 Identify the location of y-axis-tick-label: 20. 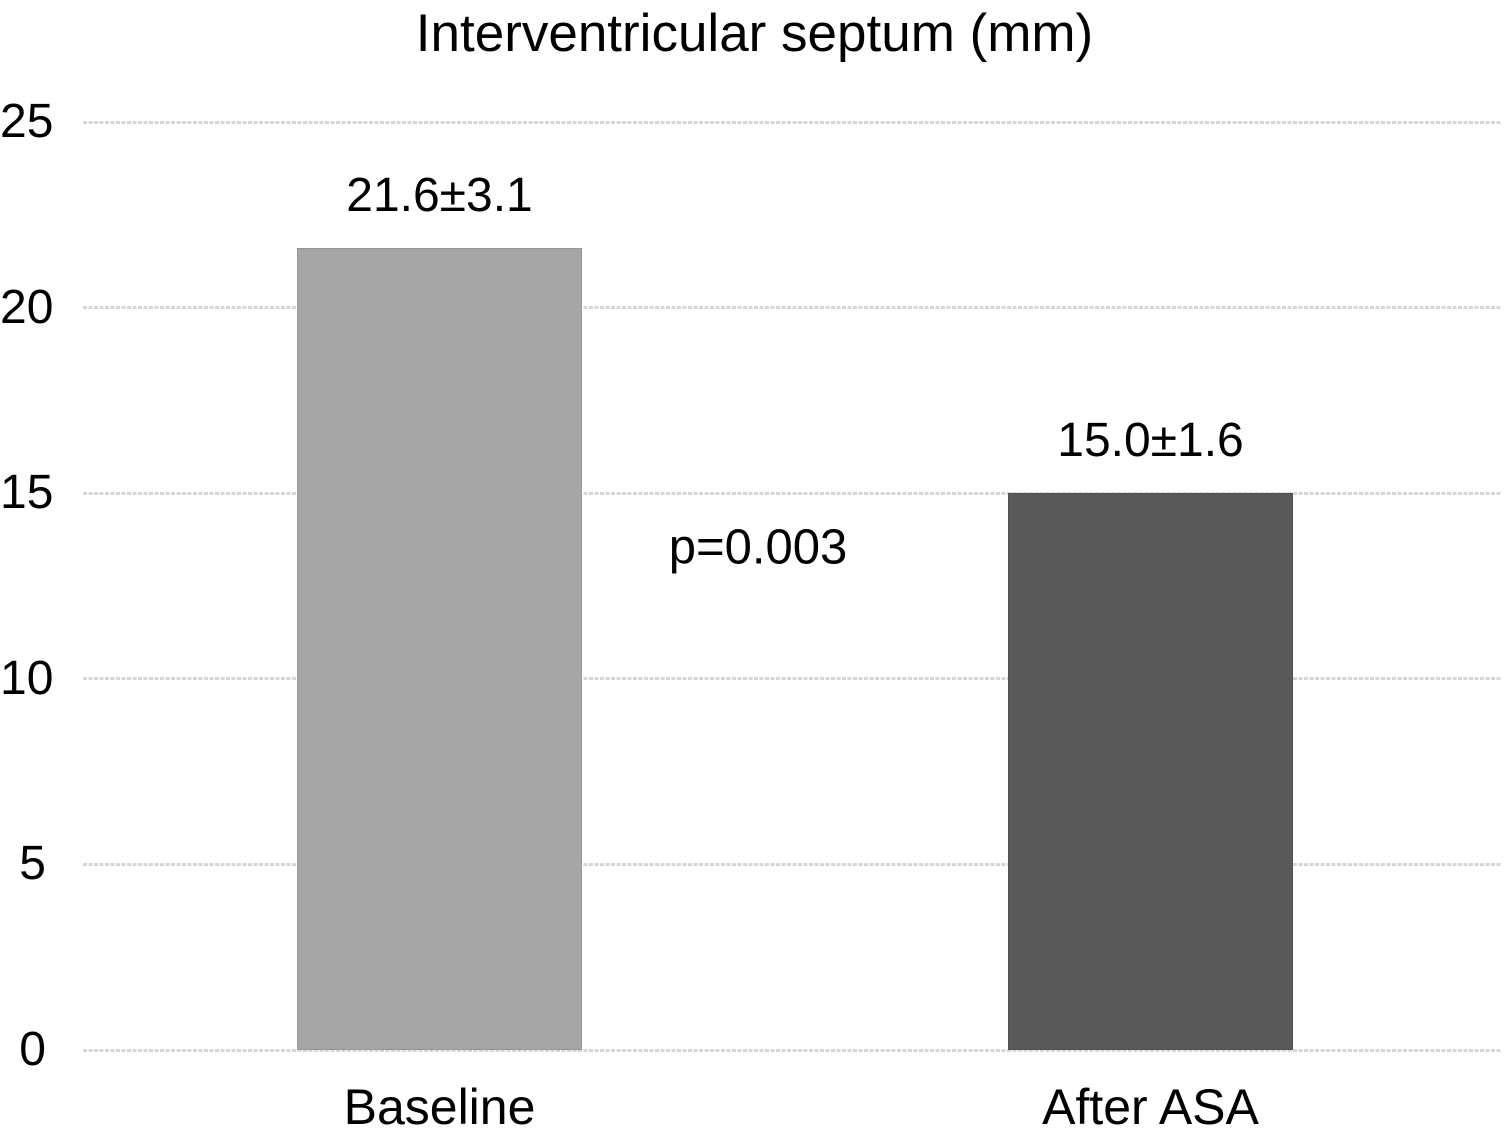
(27, 307).